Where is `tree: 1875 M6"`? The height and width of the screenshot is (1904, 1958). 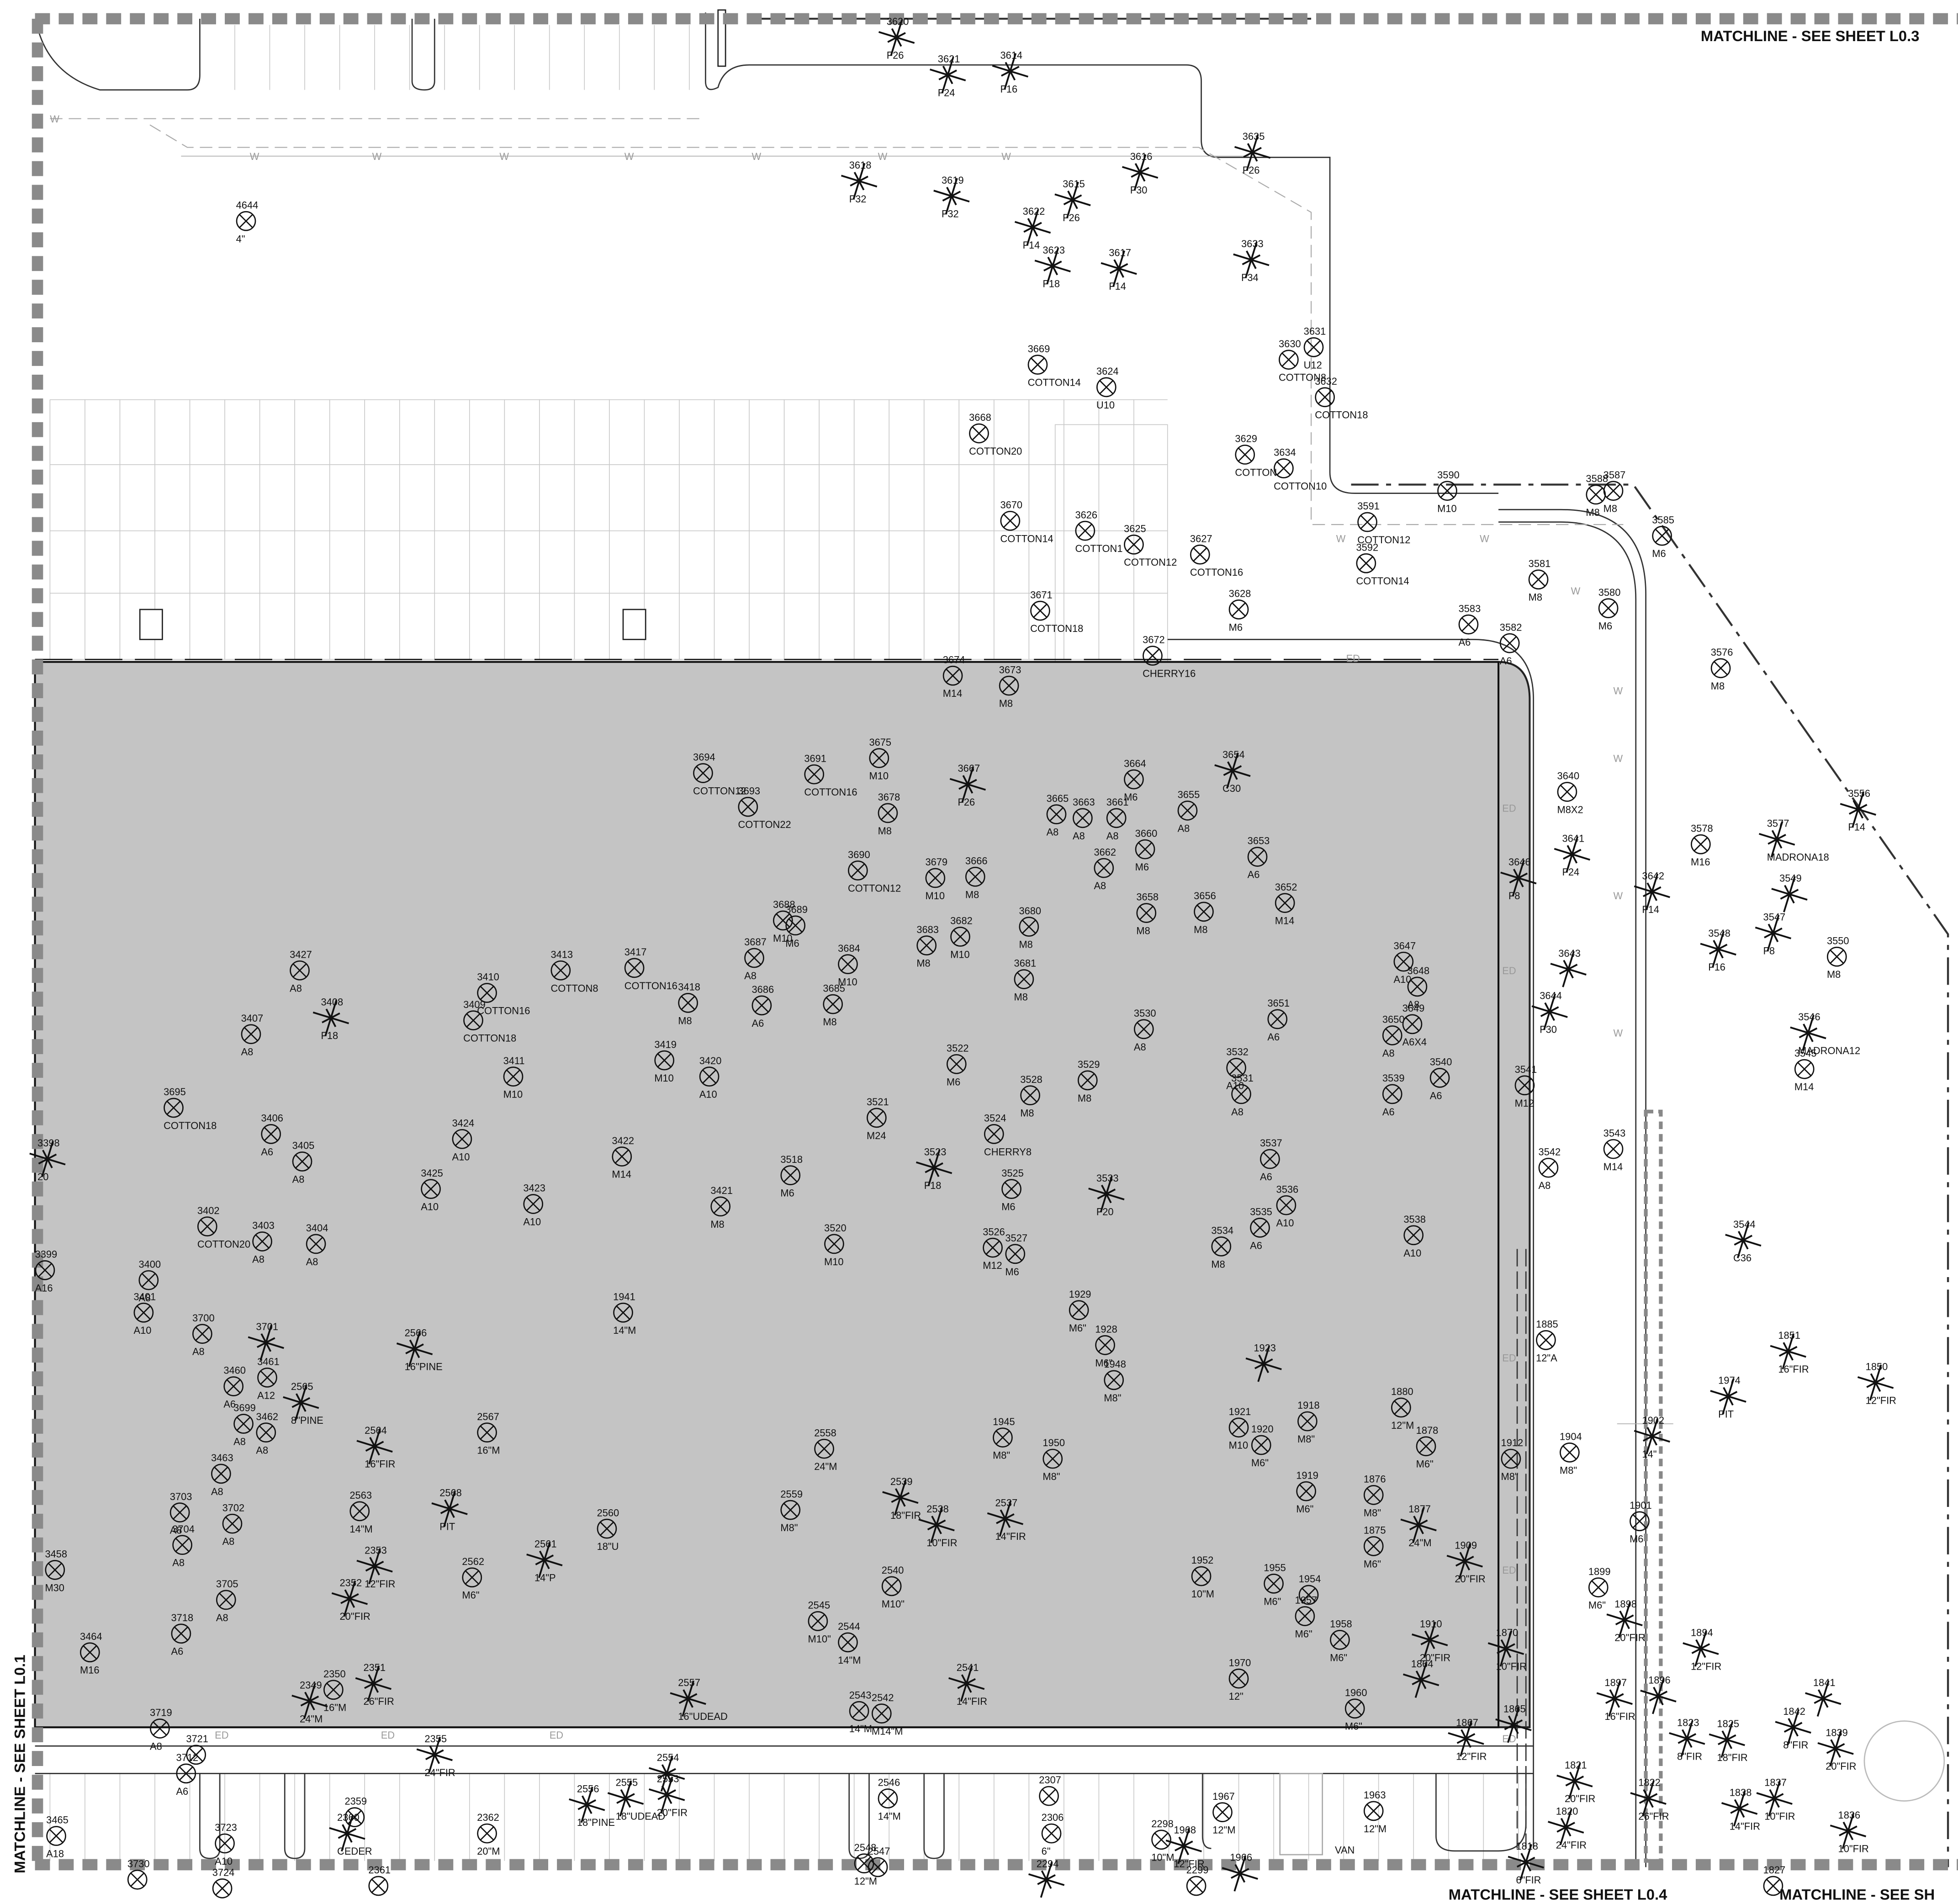
tree: 1875 M6" is located at coordinates (1375, 1547).